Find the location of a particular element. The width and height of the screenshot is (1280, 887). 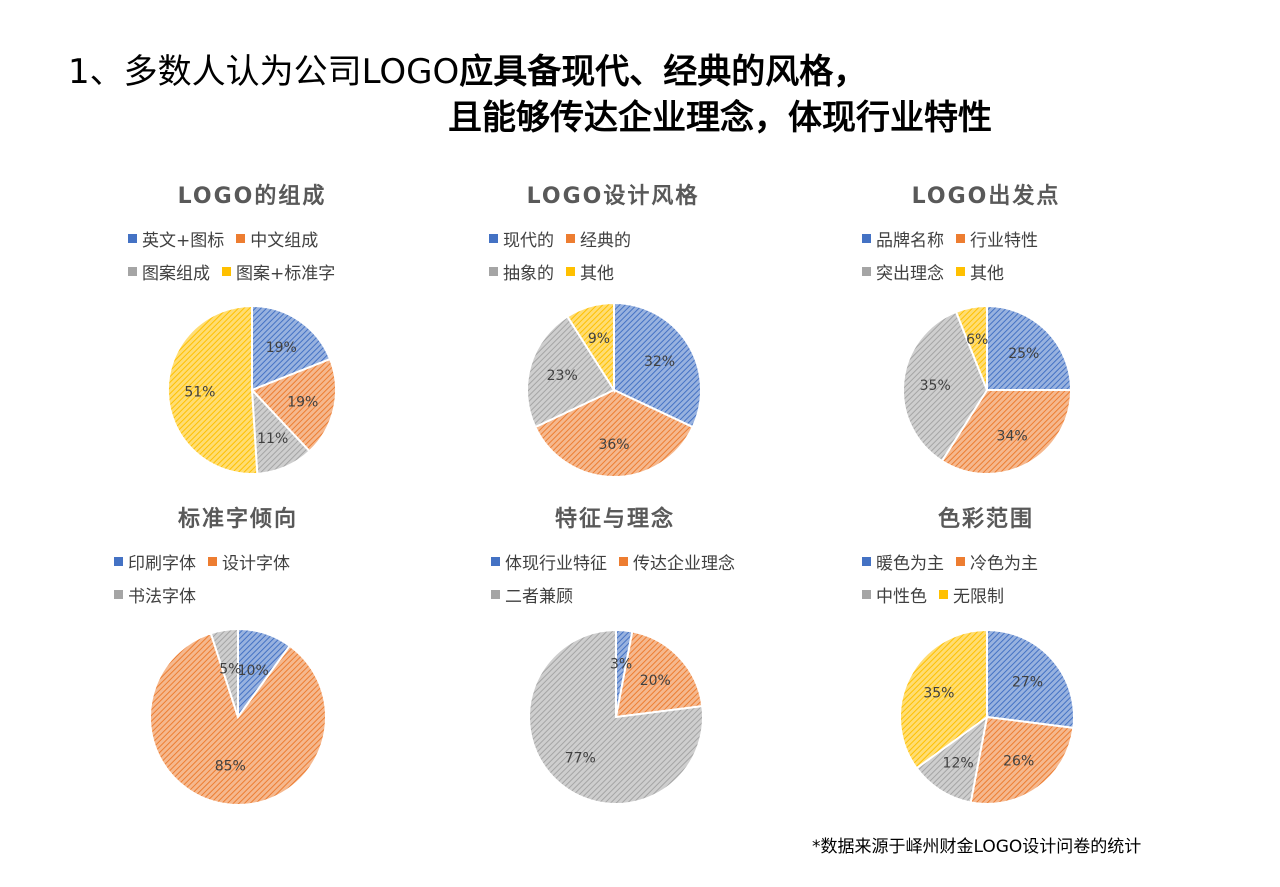

chart-title: LOGO出发点 is located at coordinates (986, 196).